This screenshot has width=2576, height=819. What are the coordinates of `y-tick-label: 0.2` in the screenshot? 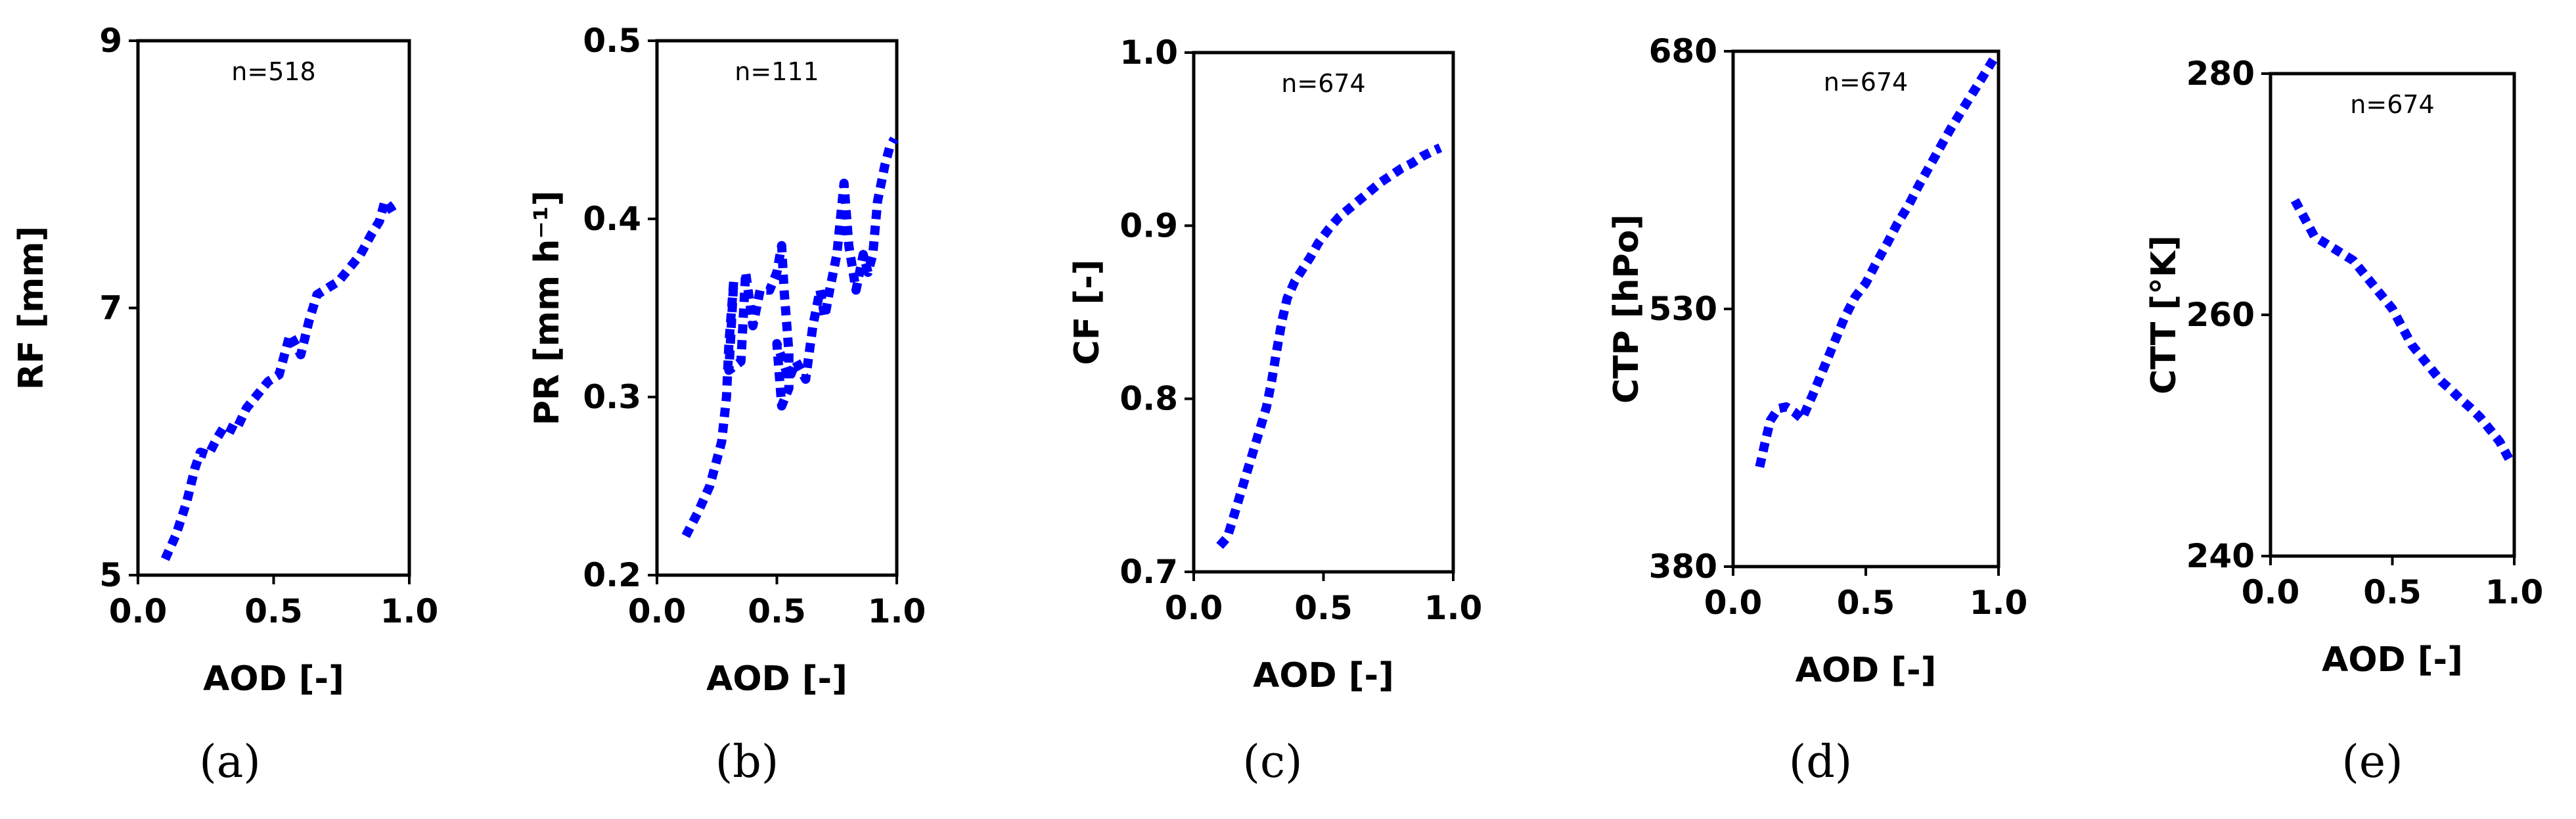 It's located at (612, 575).